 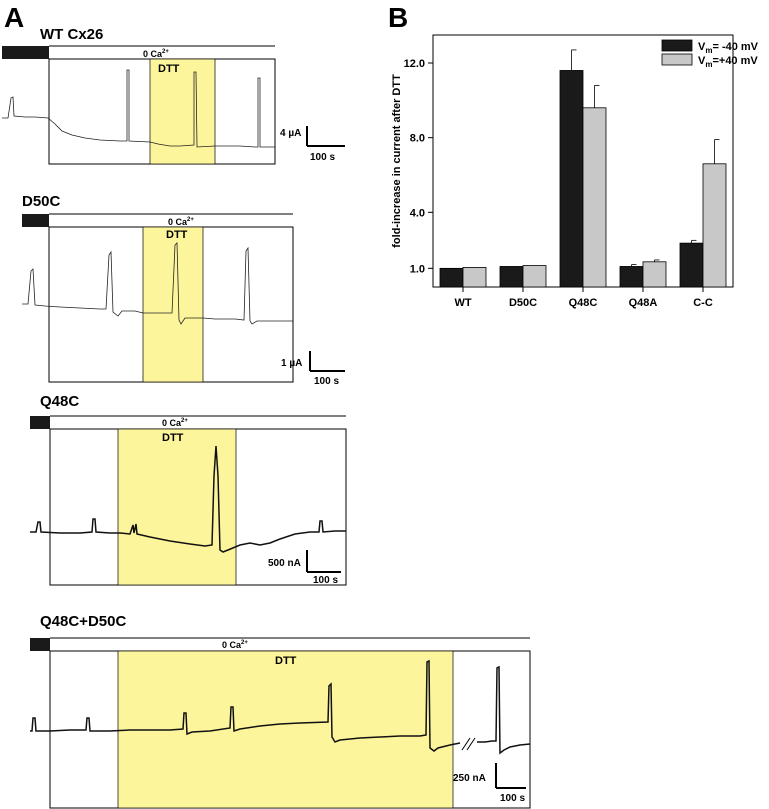 What do you see at coordinates (414, 64) in the screenshot?
I see `y-tick-label: 12.0` at bounding box center [414, 64].